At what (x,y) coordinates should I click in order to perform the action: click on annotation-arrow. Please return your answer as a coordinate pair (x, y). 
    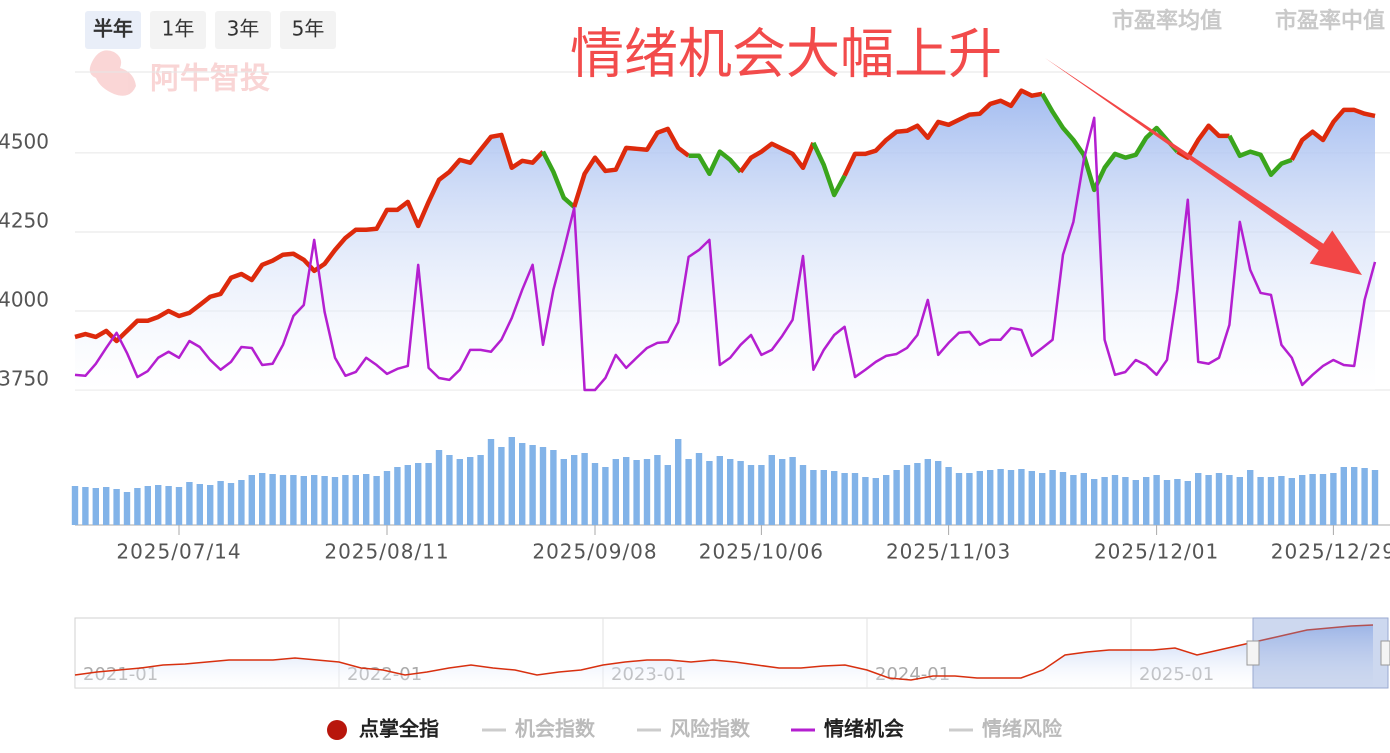
    Looking at the image, I should click on (1203, 166).